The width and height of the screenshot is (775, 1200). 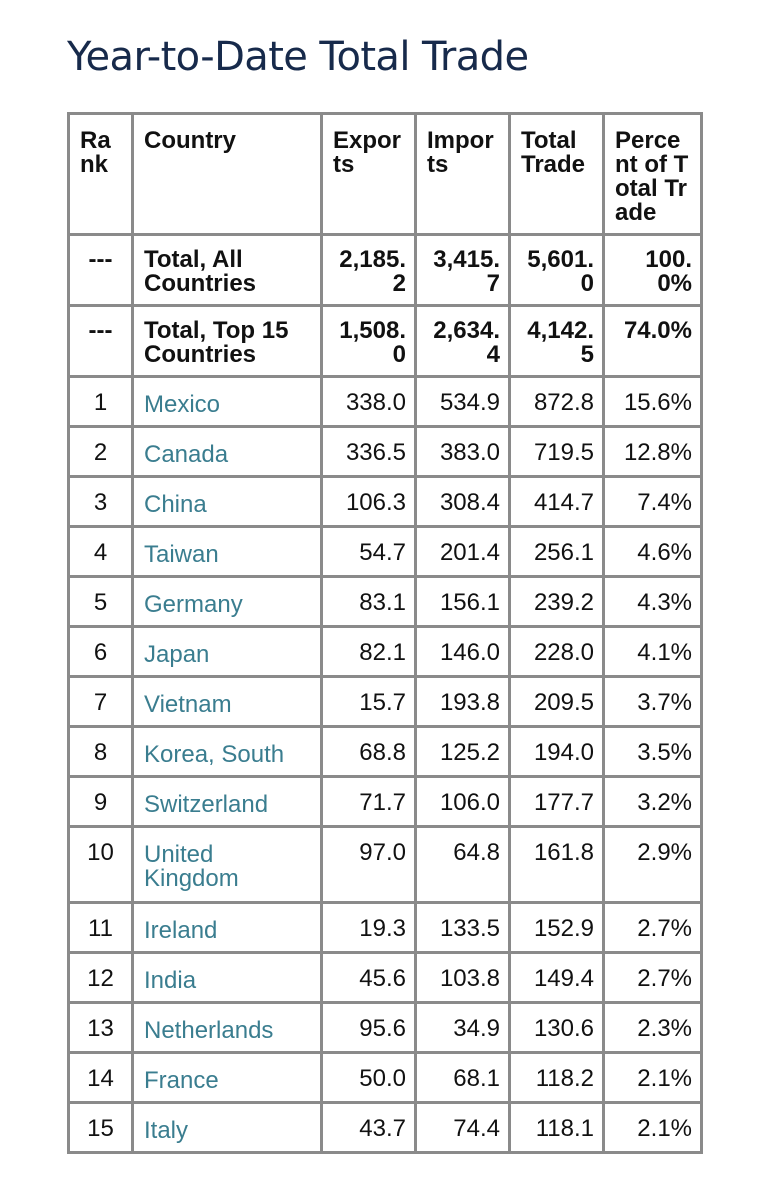 What do you see at coordinates (214, 754) in the screenshot?
I see `country-link: Korea, South` at bounding box center [214, 754].